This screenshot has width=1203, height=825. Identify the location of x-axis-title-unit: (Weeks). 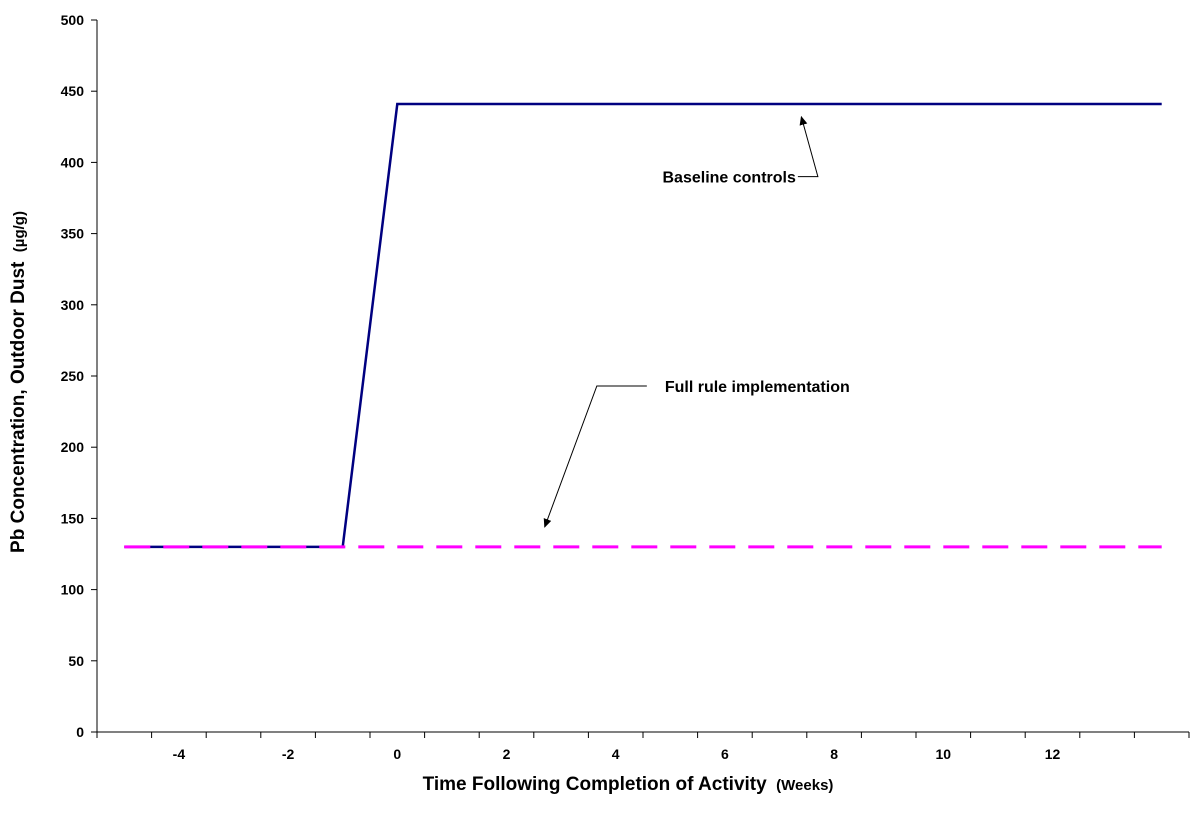
(804, 785).